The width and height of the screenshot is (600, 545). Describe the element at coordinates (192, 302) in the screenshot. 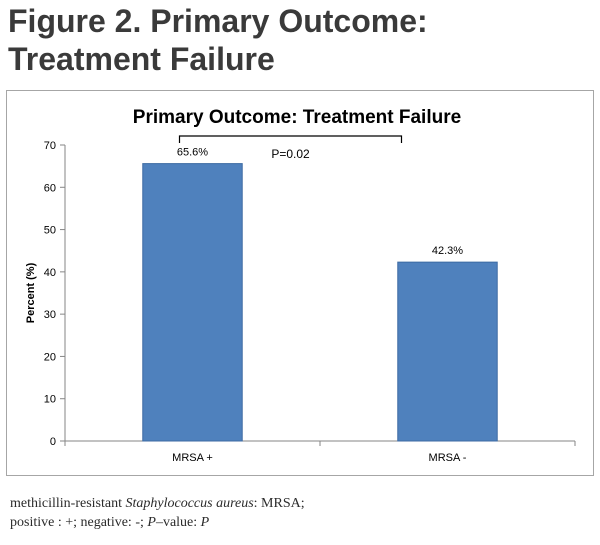

I see `bar-mrsa-positive` at that location.